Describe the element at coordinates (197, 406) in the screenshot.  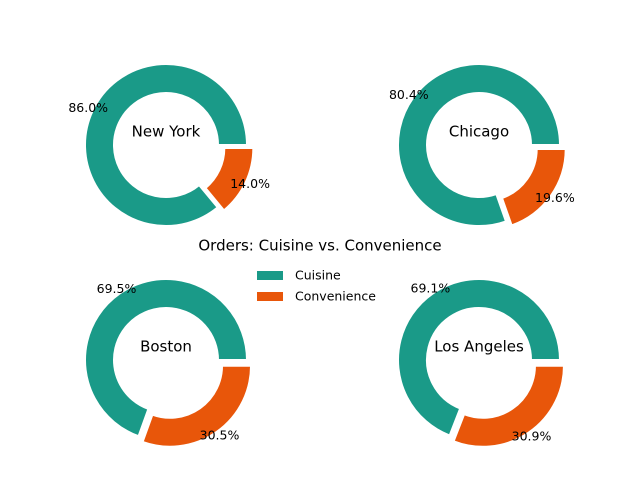
I see `slice-boston-convenience` at that location.